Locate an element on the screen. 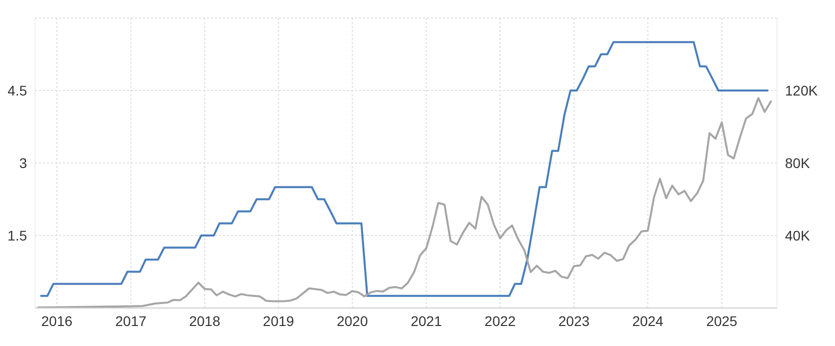 The height and width of the screenshot is (346, 835). x-tick-label: 2017 is located at coordinates (131, 320).